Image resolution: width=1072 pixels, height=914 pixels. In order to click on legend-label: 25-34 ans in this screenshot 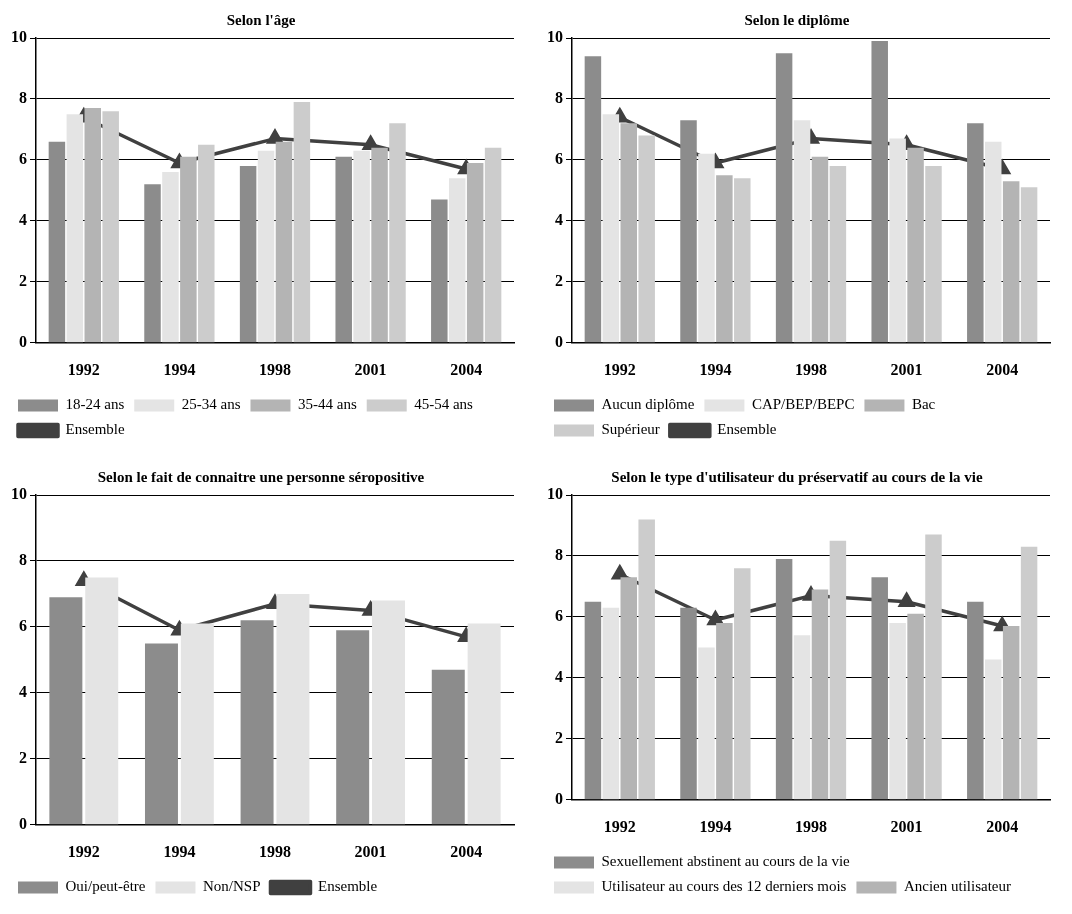, I will do `click(211, 404)`.